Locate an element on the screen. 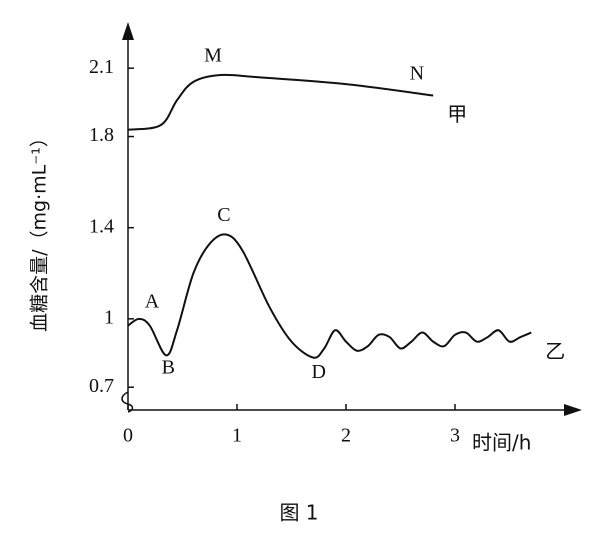  y-axis-arrow is located at coordinates (128, 31).